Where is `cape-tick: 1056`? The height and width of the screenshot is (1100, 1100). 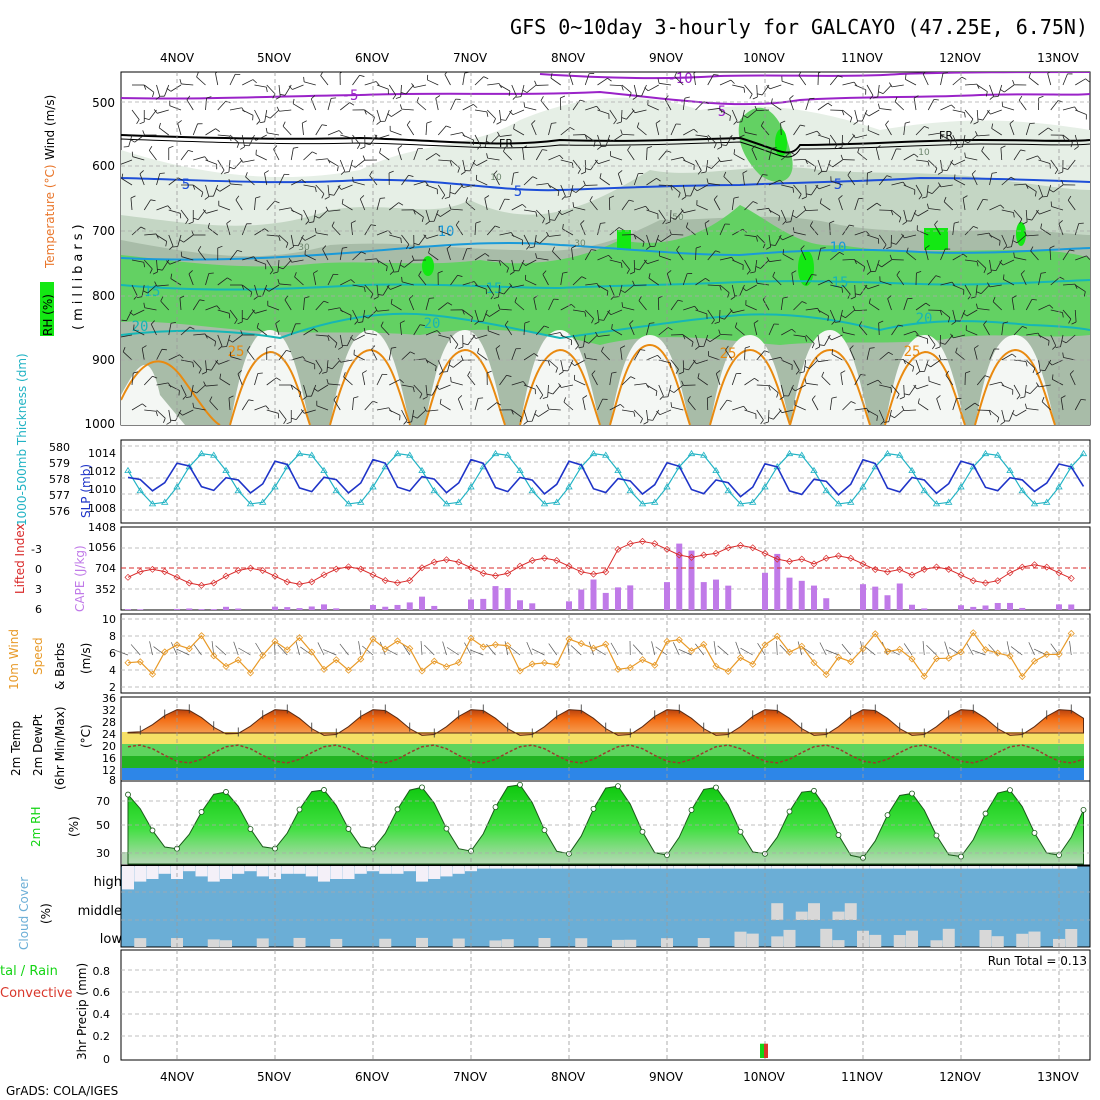 cape-tick: 1056 is located at coordinates (102, 547).